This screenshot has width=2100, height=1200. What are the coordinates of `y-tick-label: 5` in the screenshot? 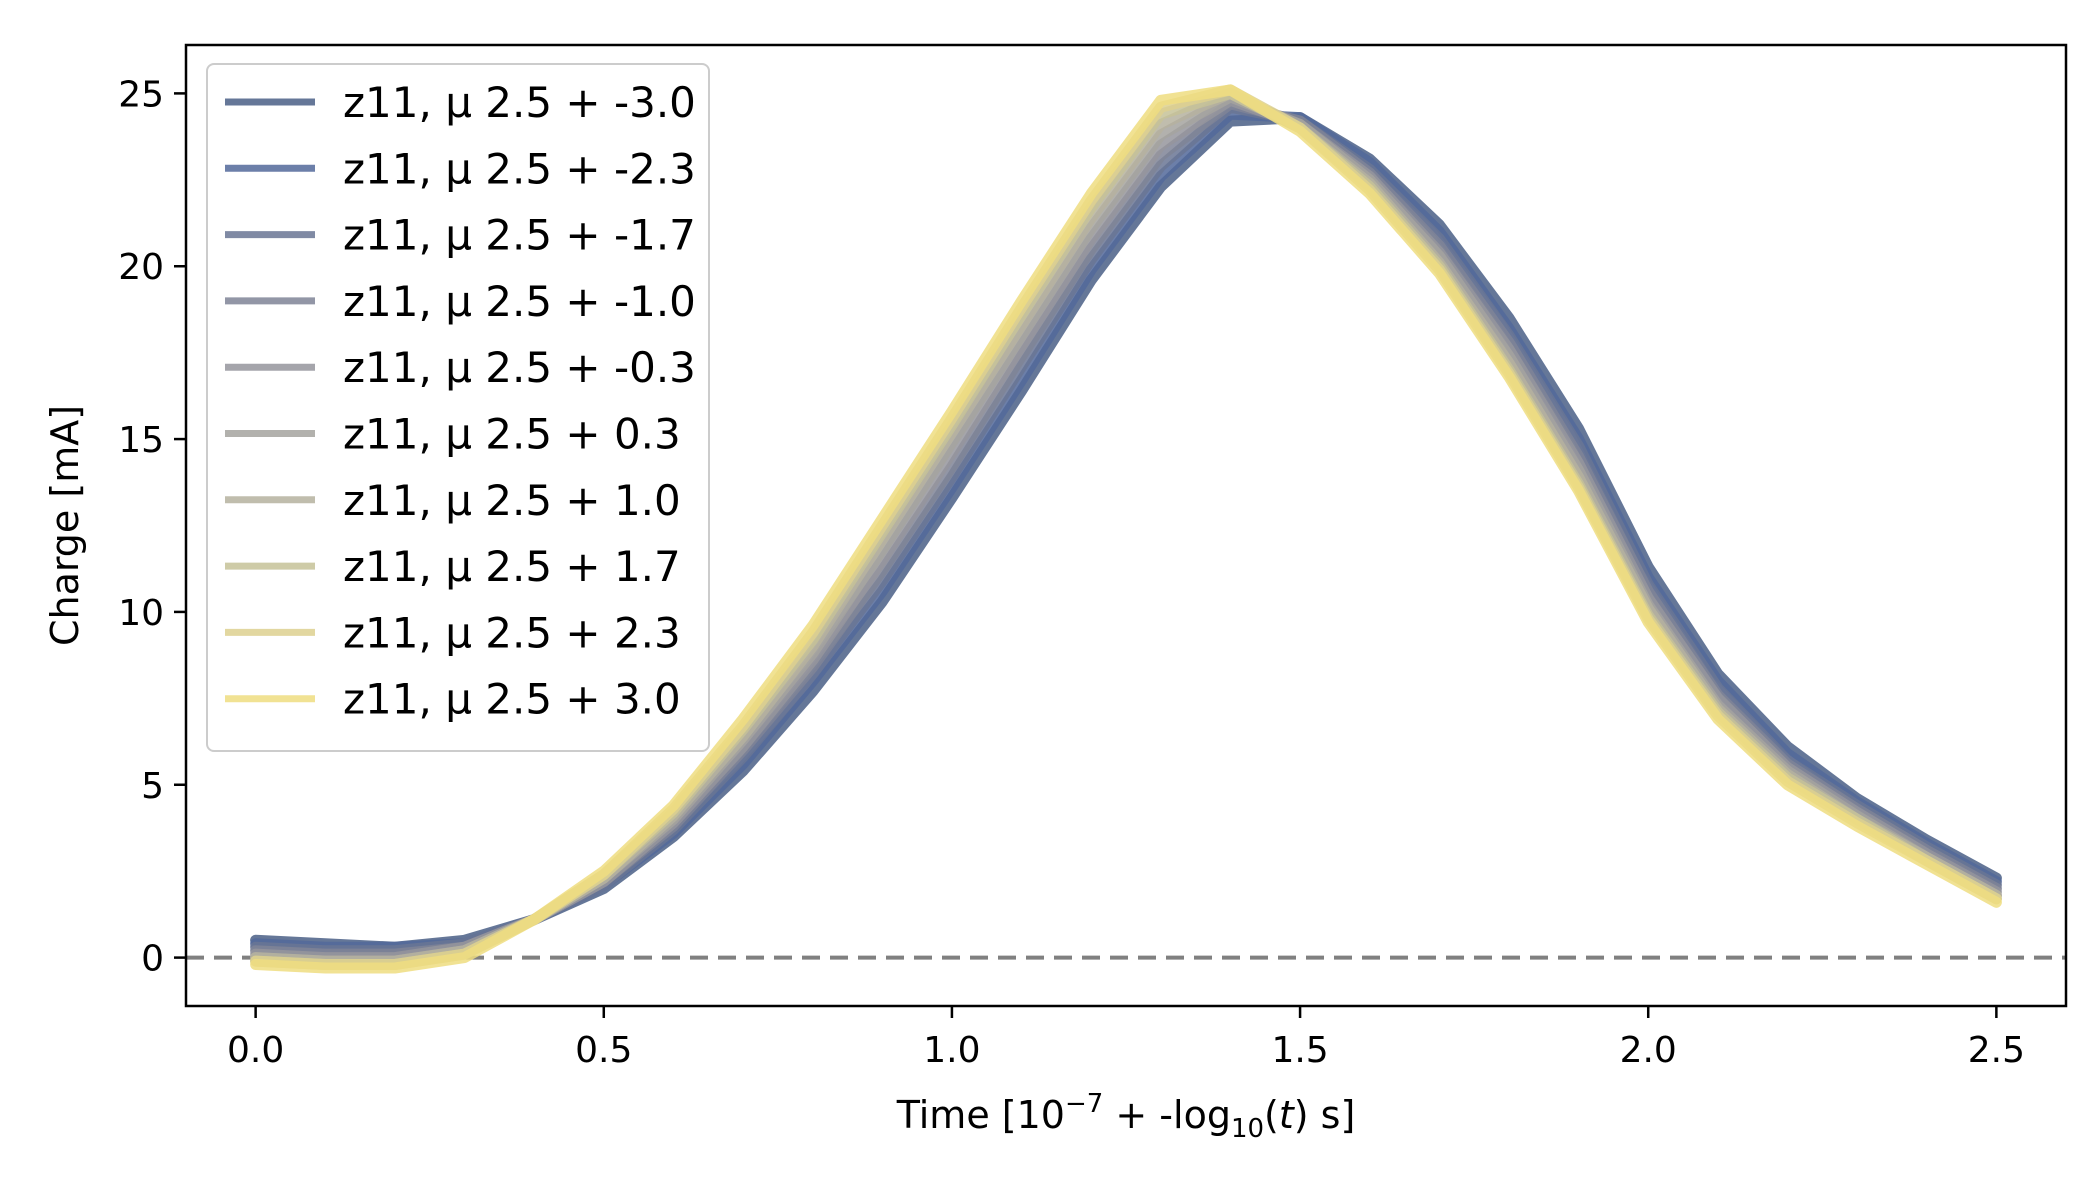 It's located at (152, 786).